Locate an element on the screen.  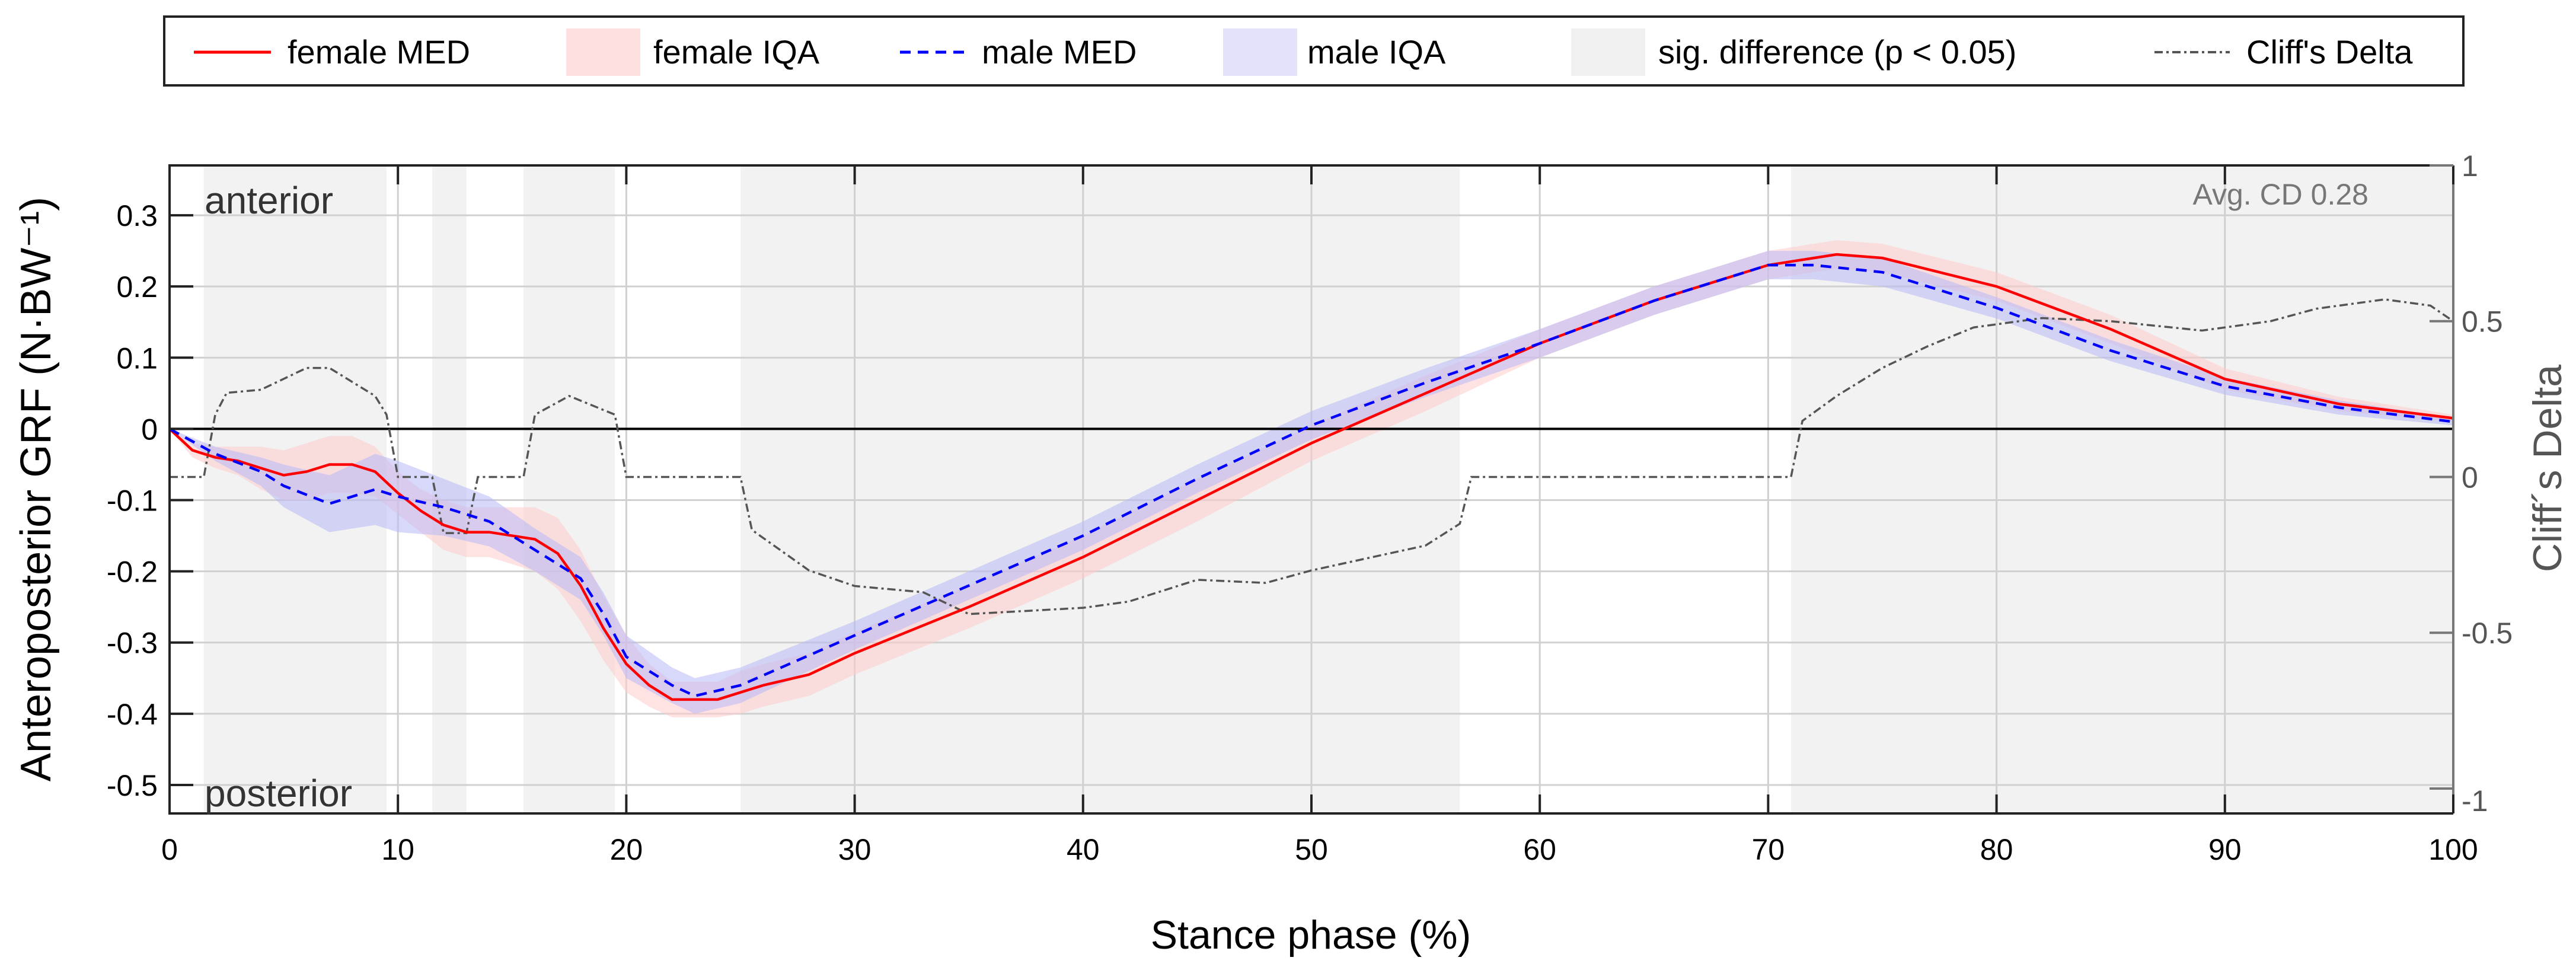
legend-sig-swatch is located at coordinates (1608, 52).